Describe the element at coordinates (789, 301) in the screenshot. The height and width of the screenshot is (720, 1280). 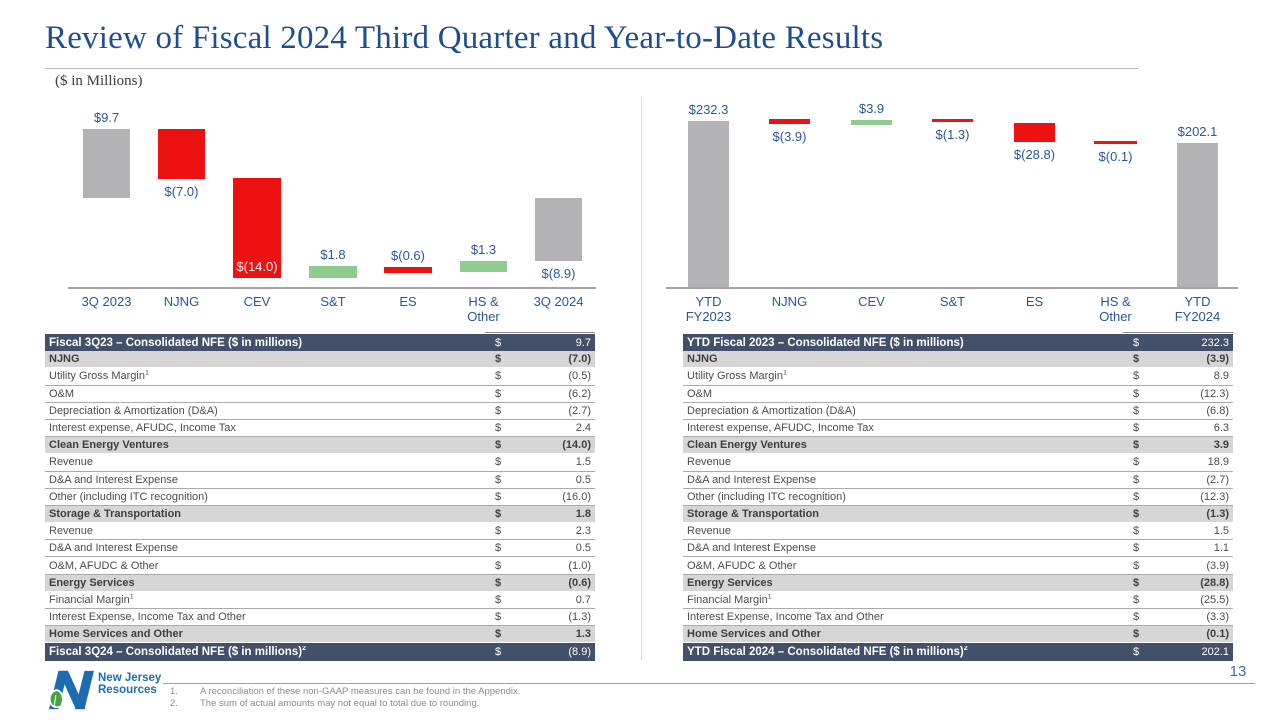
I see `axis-category-label: NJNG` at that location.